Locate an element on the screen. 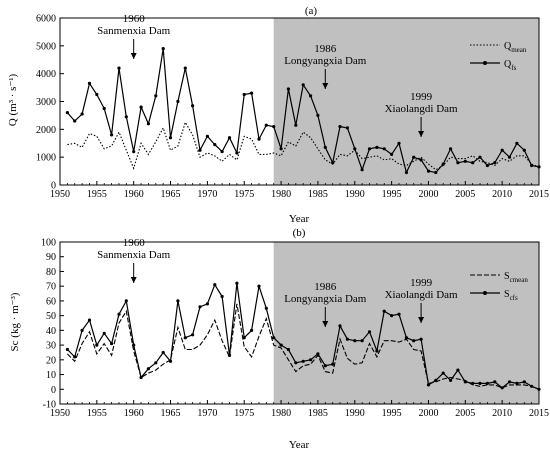 Image resolution: width=550 pixels, height=461 pixels. dam-year-label: 1960 is located at coordinates (134, 19).